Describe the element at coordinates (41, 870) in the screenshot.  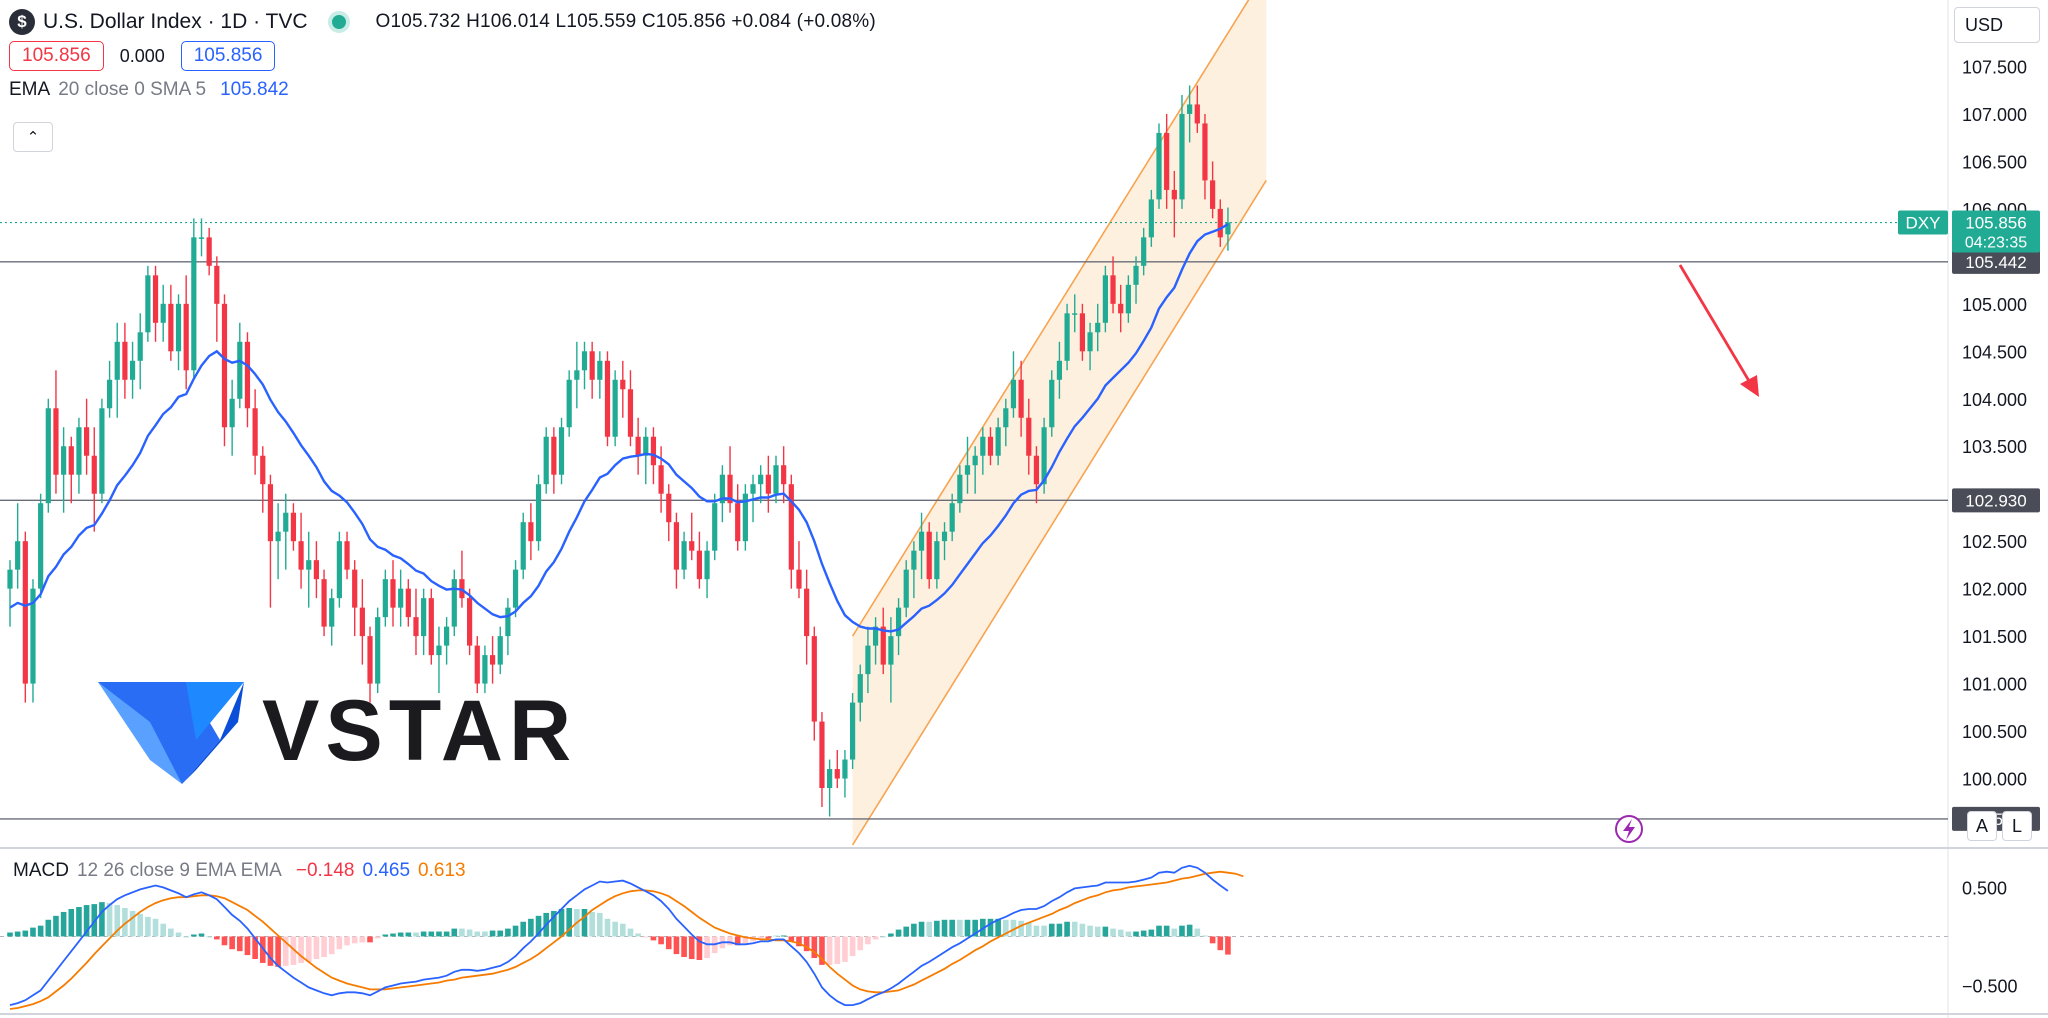
I see `macd-indicator-name: MACD` at that location.